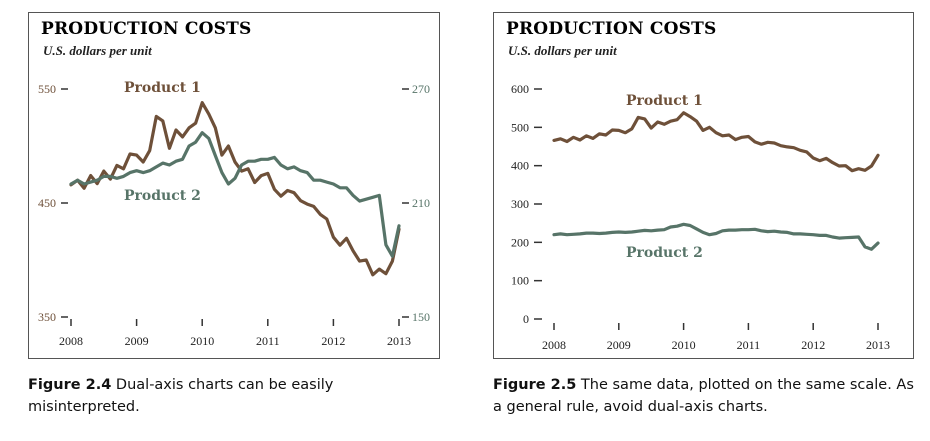 The height and width of the screenshot is (441, 930). What do you see at coordinates (535, 385) in the screenshot?
I see `figure-label: Figure 2.5` at bounding box center [535, 385].